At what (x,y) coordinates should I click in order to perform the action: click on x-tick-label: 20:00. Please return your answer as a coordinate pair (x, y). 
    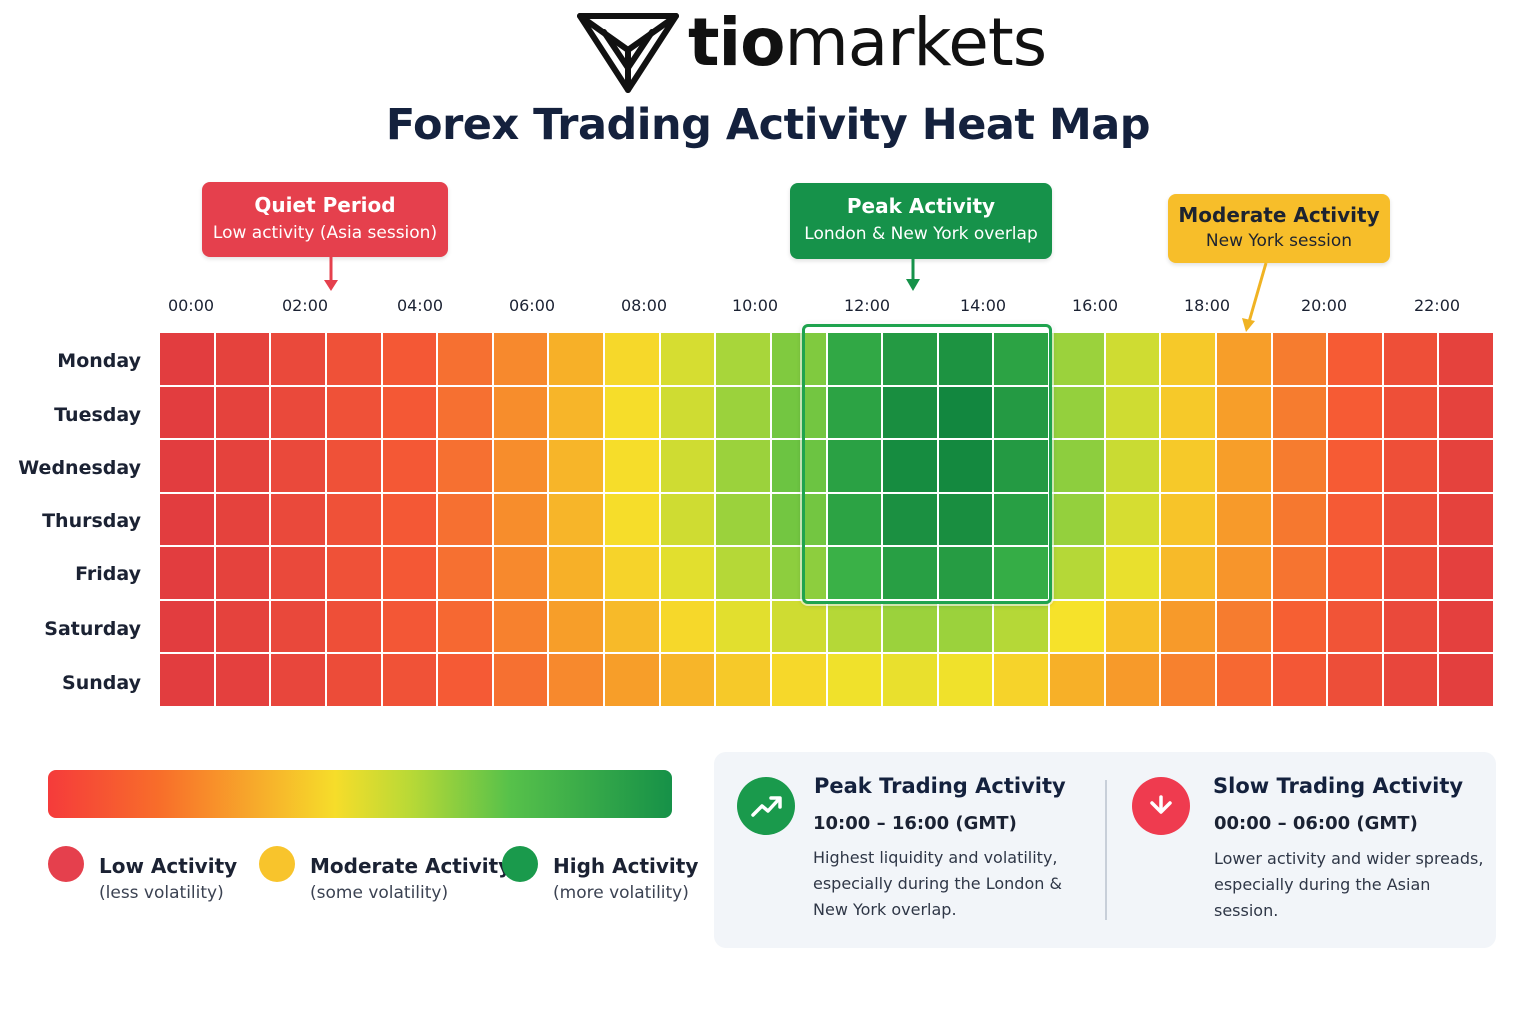
    Looking at the image, I should click on (1324, 305).